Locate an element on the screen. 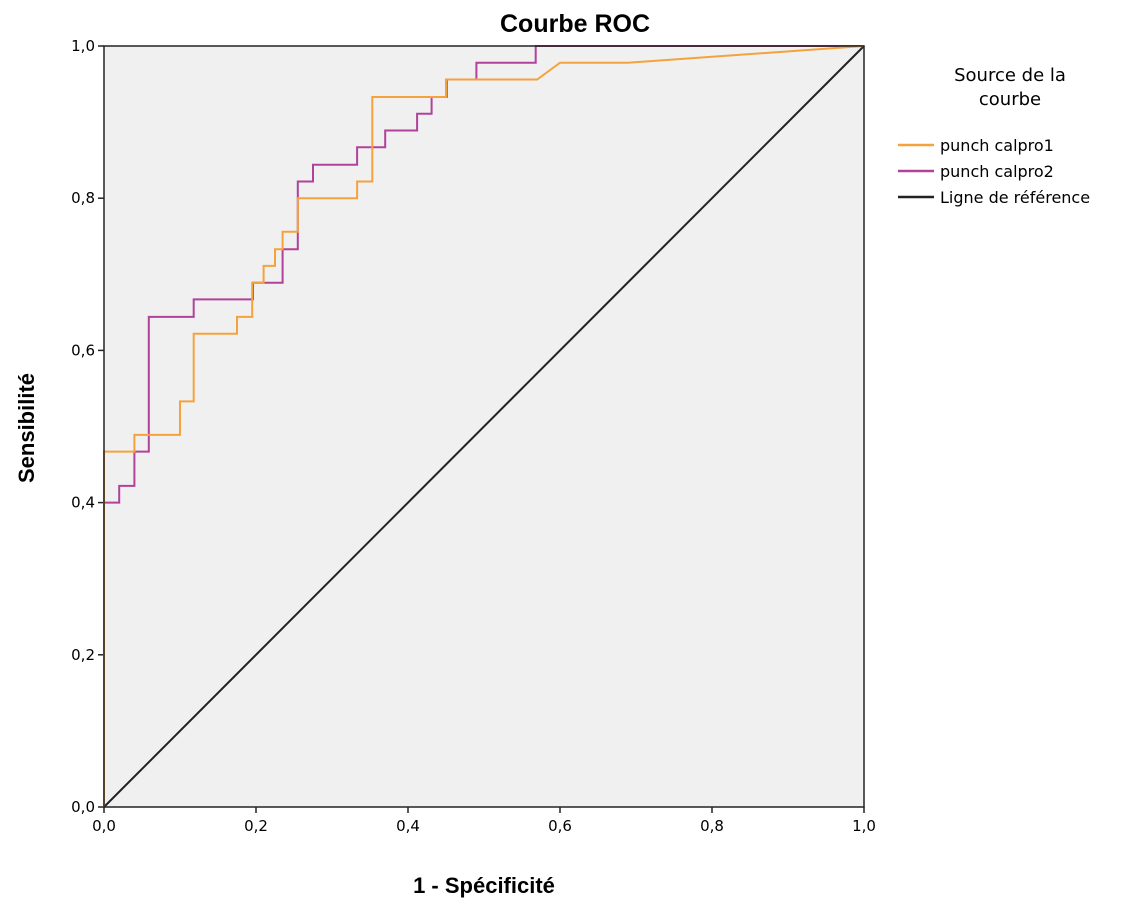 The height and width of the screenshot is (902, 1127). y-axis-label: Sensibilité is located at coordinates (26, 428).